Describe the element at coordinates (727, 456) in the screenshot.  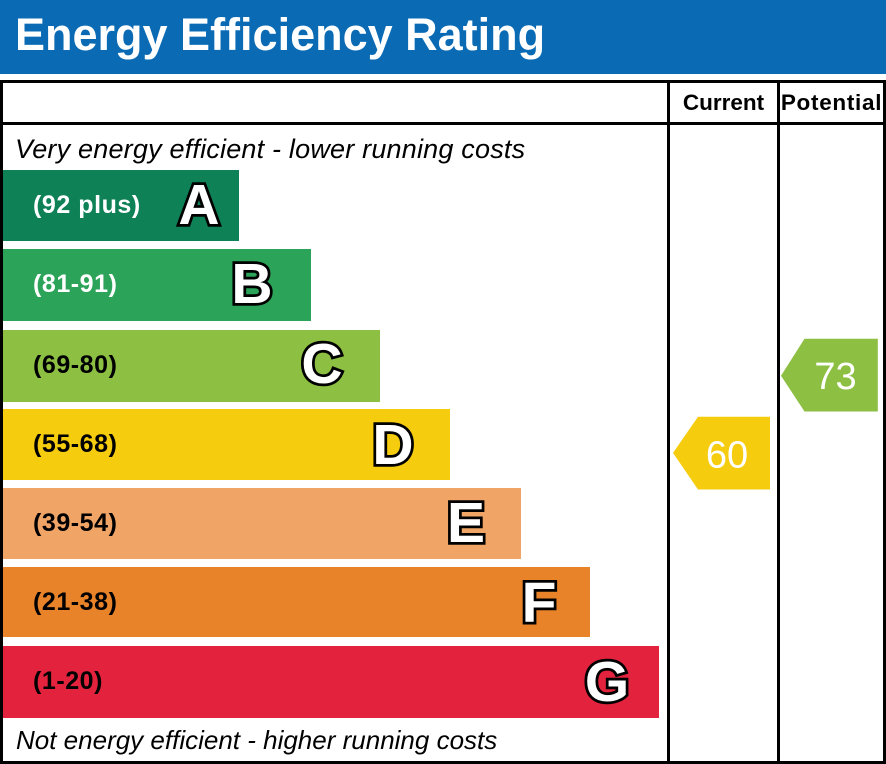
I see `svg-text: 60` at that location.